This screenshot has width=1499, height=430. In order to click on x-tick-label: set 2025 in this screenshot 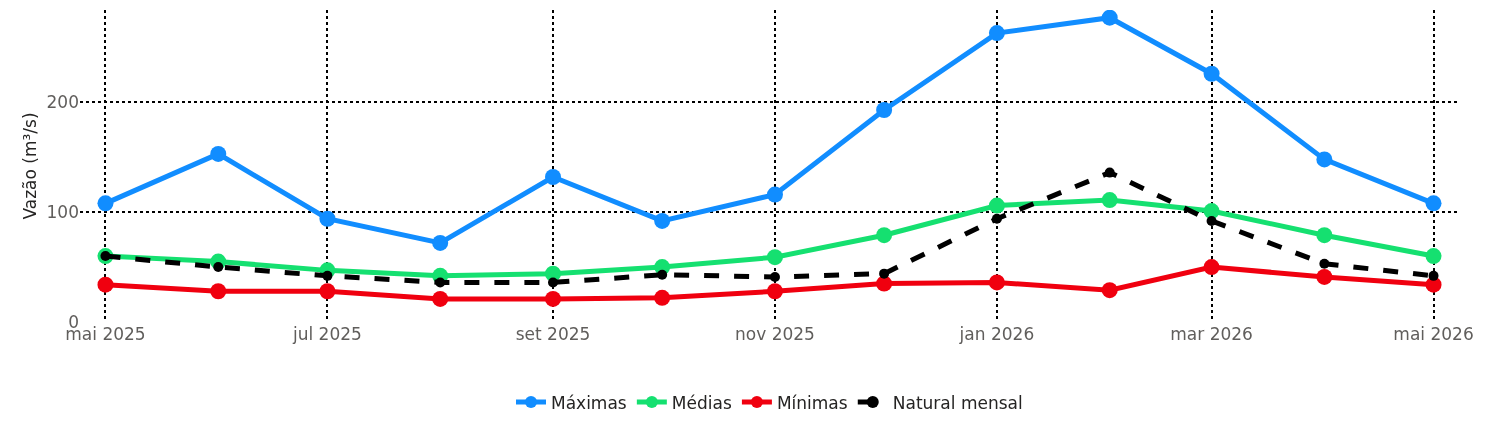, I will do `click(553, 334)`.